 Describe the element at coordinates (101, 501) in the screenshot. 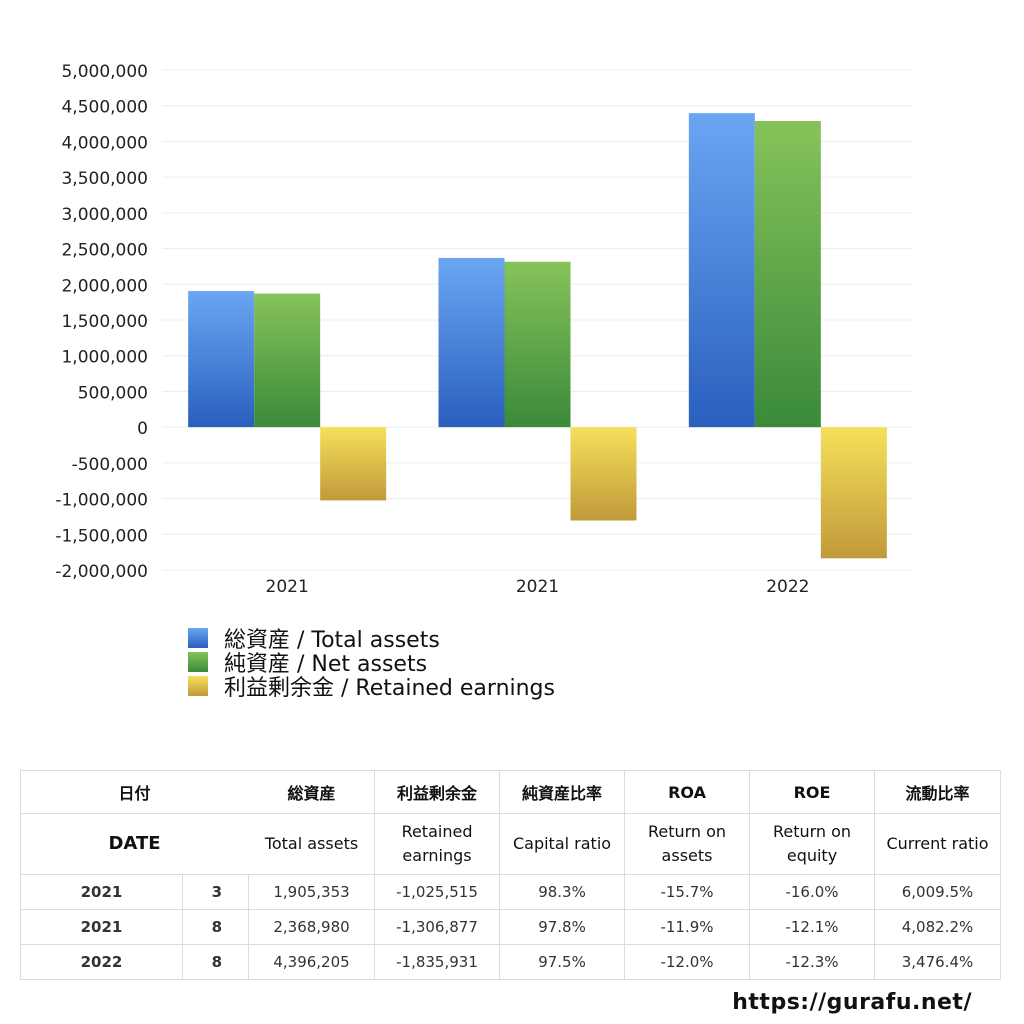

I see `y-tick-label: -1,000,000` at that location.